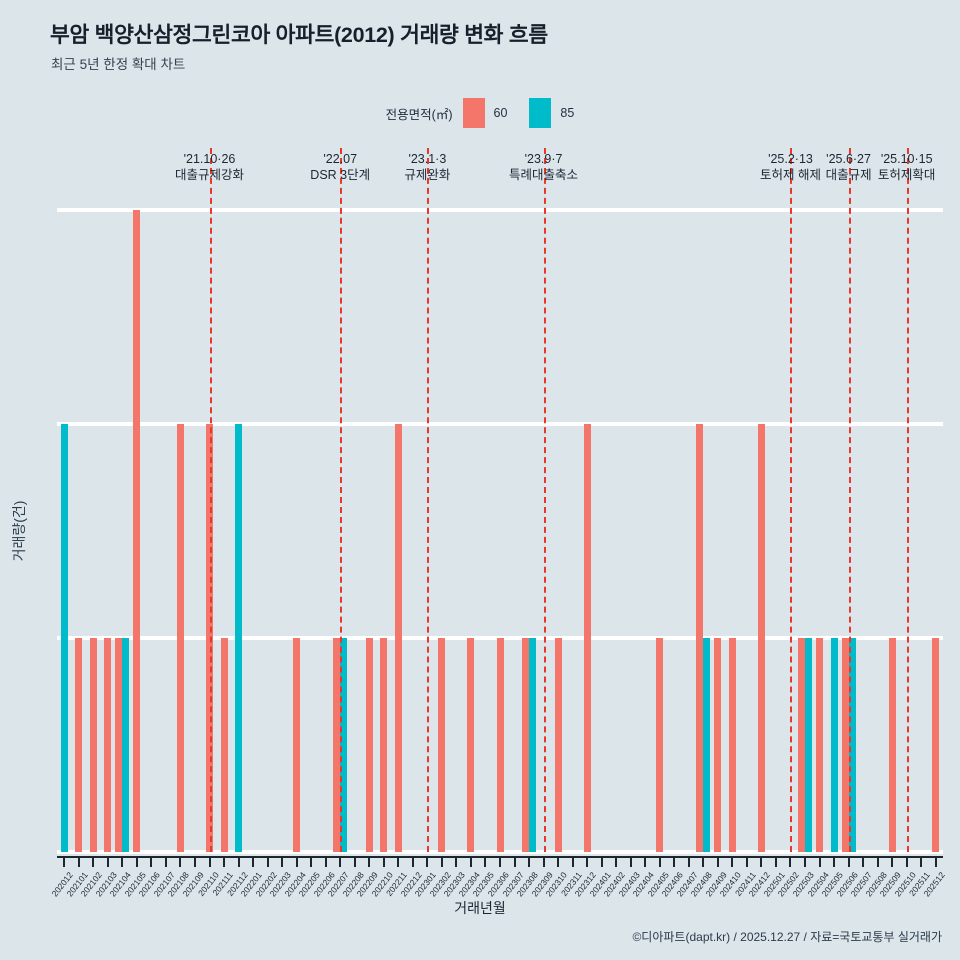  What do you see at coordinates (419, 114) in the screenshot?
I see `legend-title: 전용면적(㎡)` at bounding box center [419, 114].